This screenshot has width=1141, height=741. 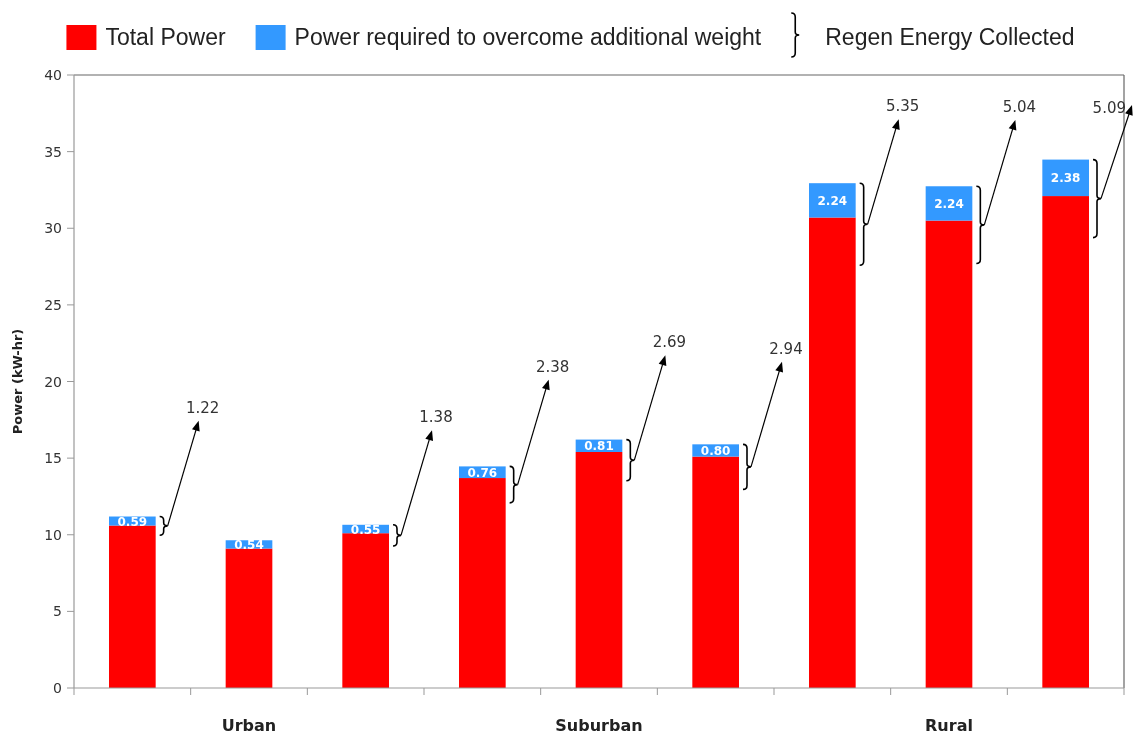 I want to click on data-label: 0.54, so click(x=249, y=544).